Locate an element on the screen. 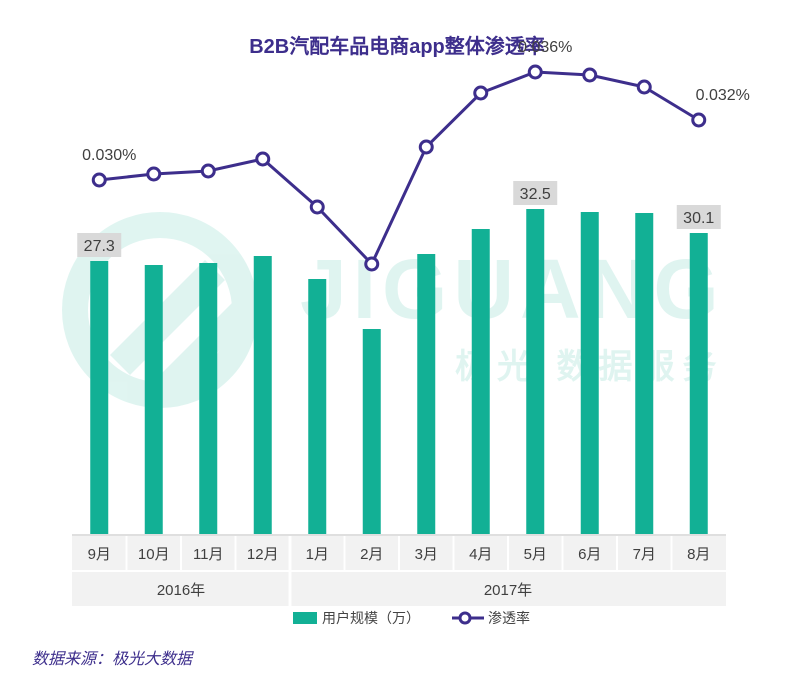 This screenshot has width=794, height=684. bar-value-label: 30.1 is located at coordinates (698, 218).